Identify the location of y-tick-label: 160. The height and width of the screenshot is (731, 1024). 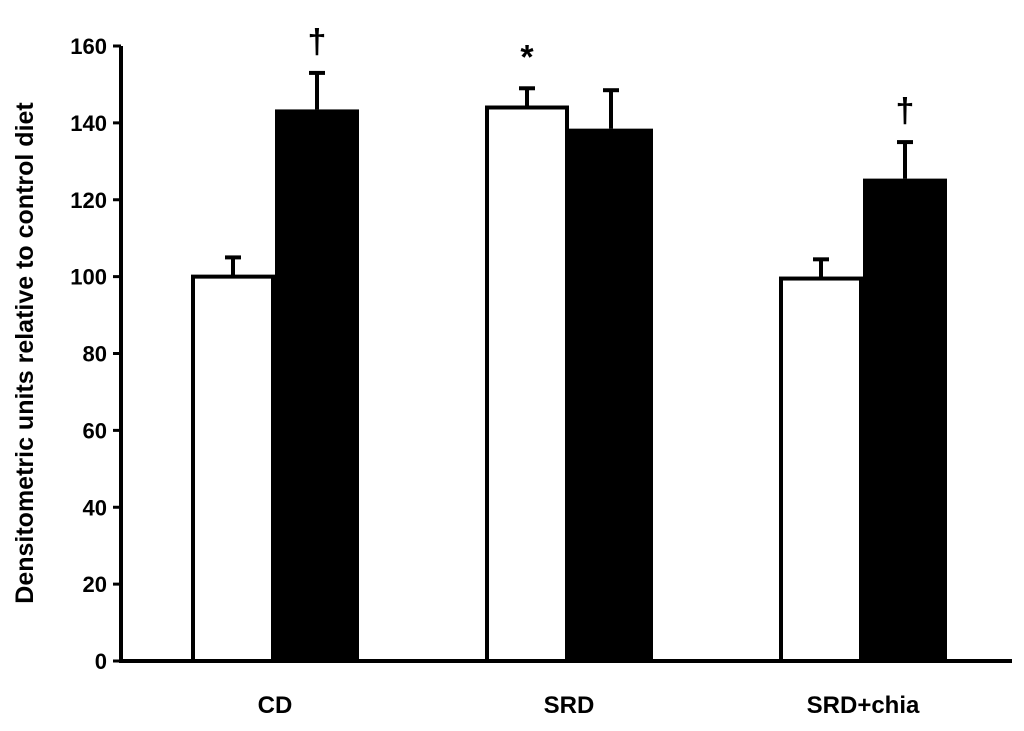
(88, 46).